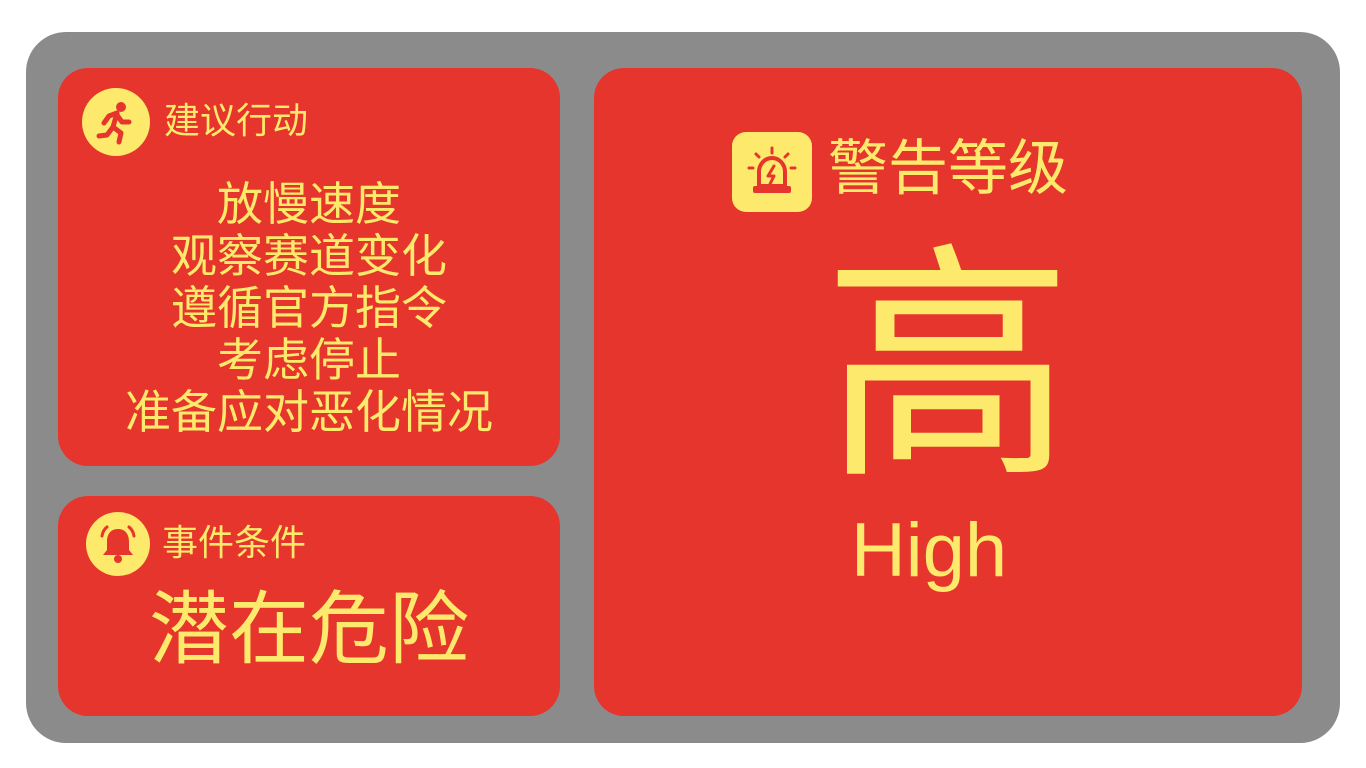 This screenshot has width=1366, height=768. What do you see at coordinates (929, 550) in the screenshot?
I see `alert-level-value-english: High` at bounding box center [929, 550].